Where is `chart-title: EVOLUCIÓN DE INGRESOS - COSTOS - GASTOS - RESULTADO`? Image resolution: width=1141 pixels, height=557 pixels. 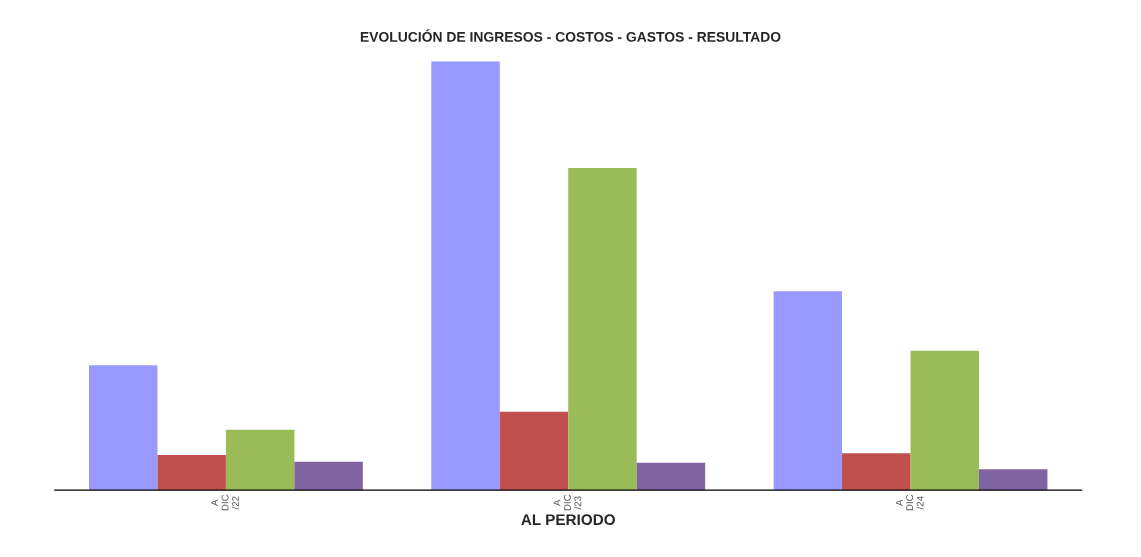 chart-title: EVOLUCIÓN DE INGRESOS - COSTOS - GASTOS - RESULTADO is located at coordinates (570, 35).